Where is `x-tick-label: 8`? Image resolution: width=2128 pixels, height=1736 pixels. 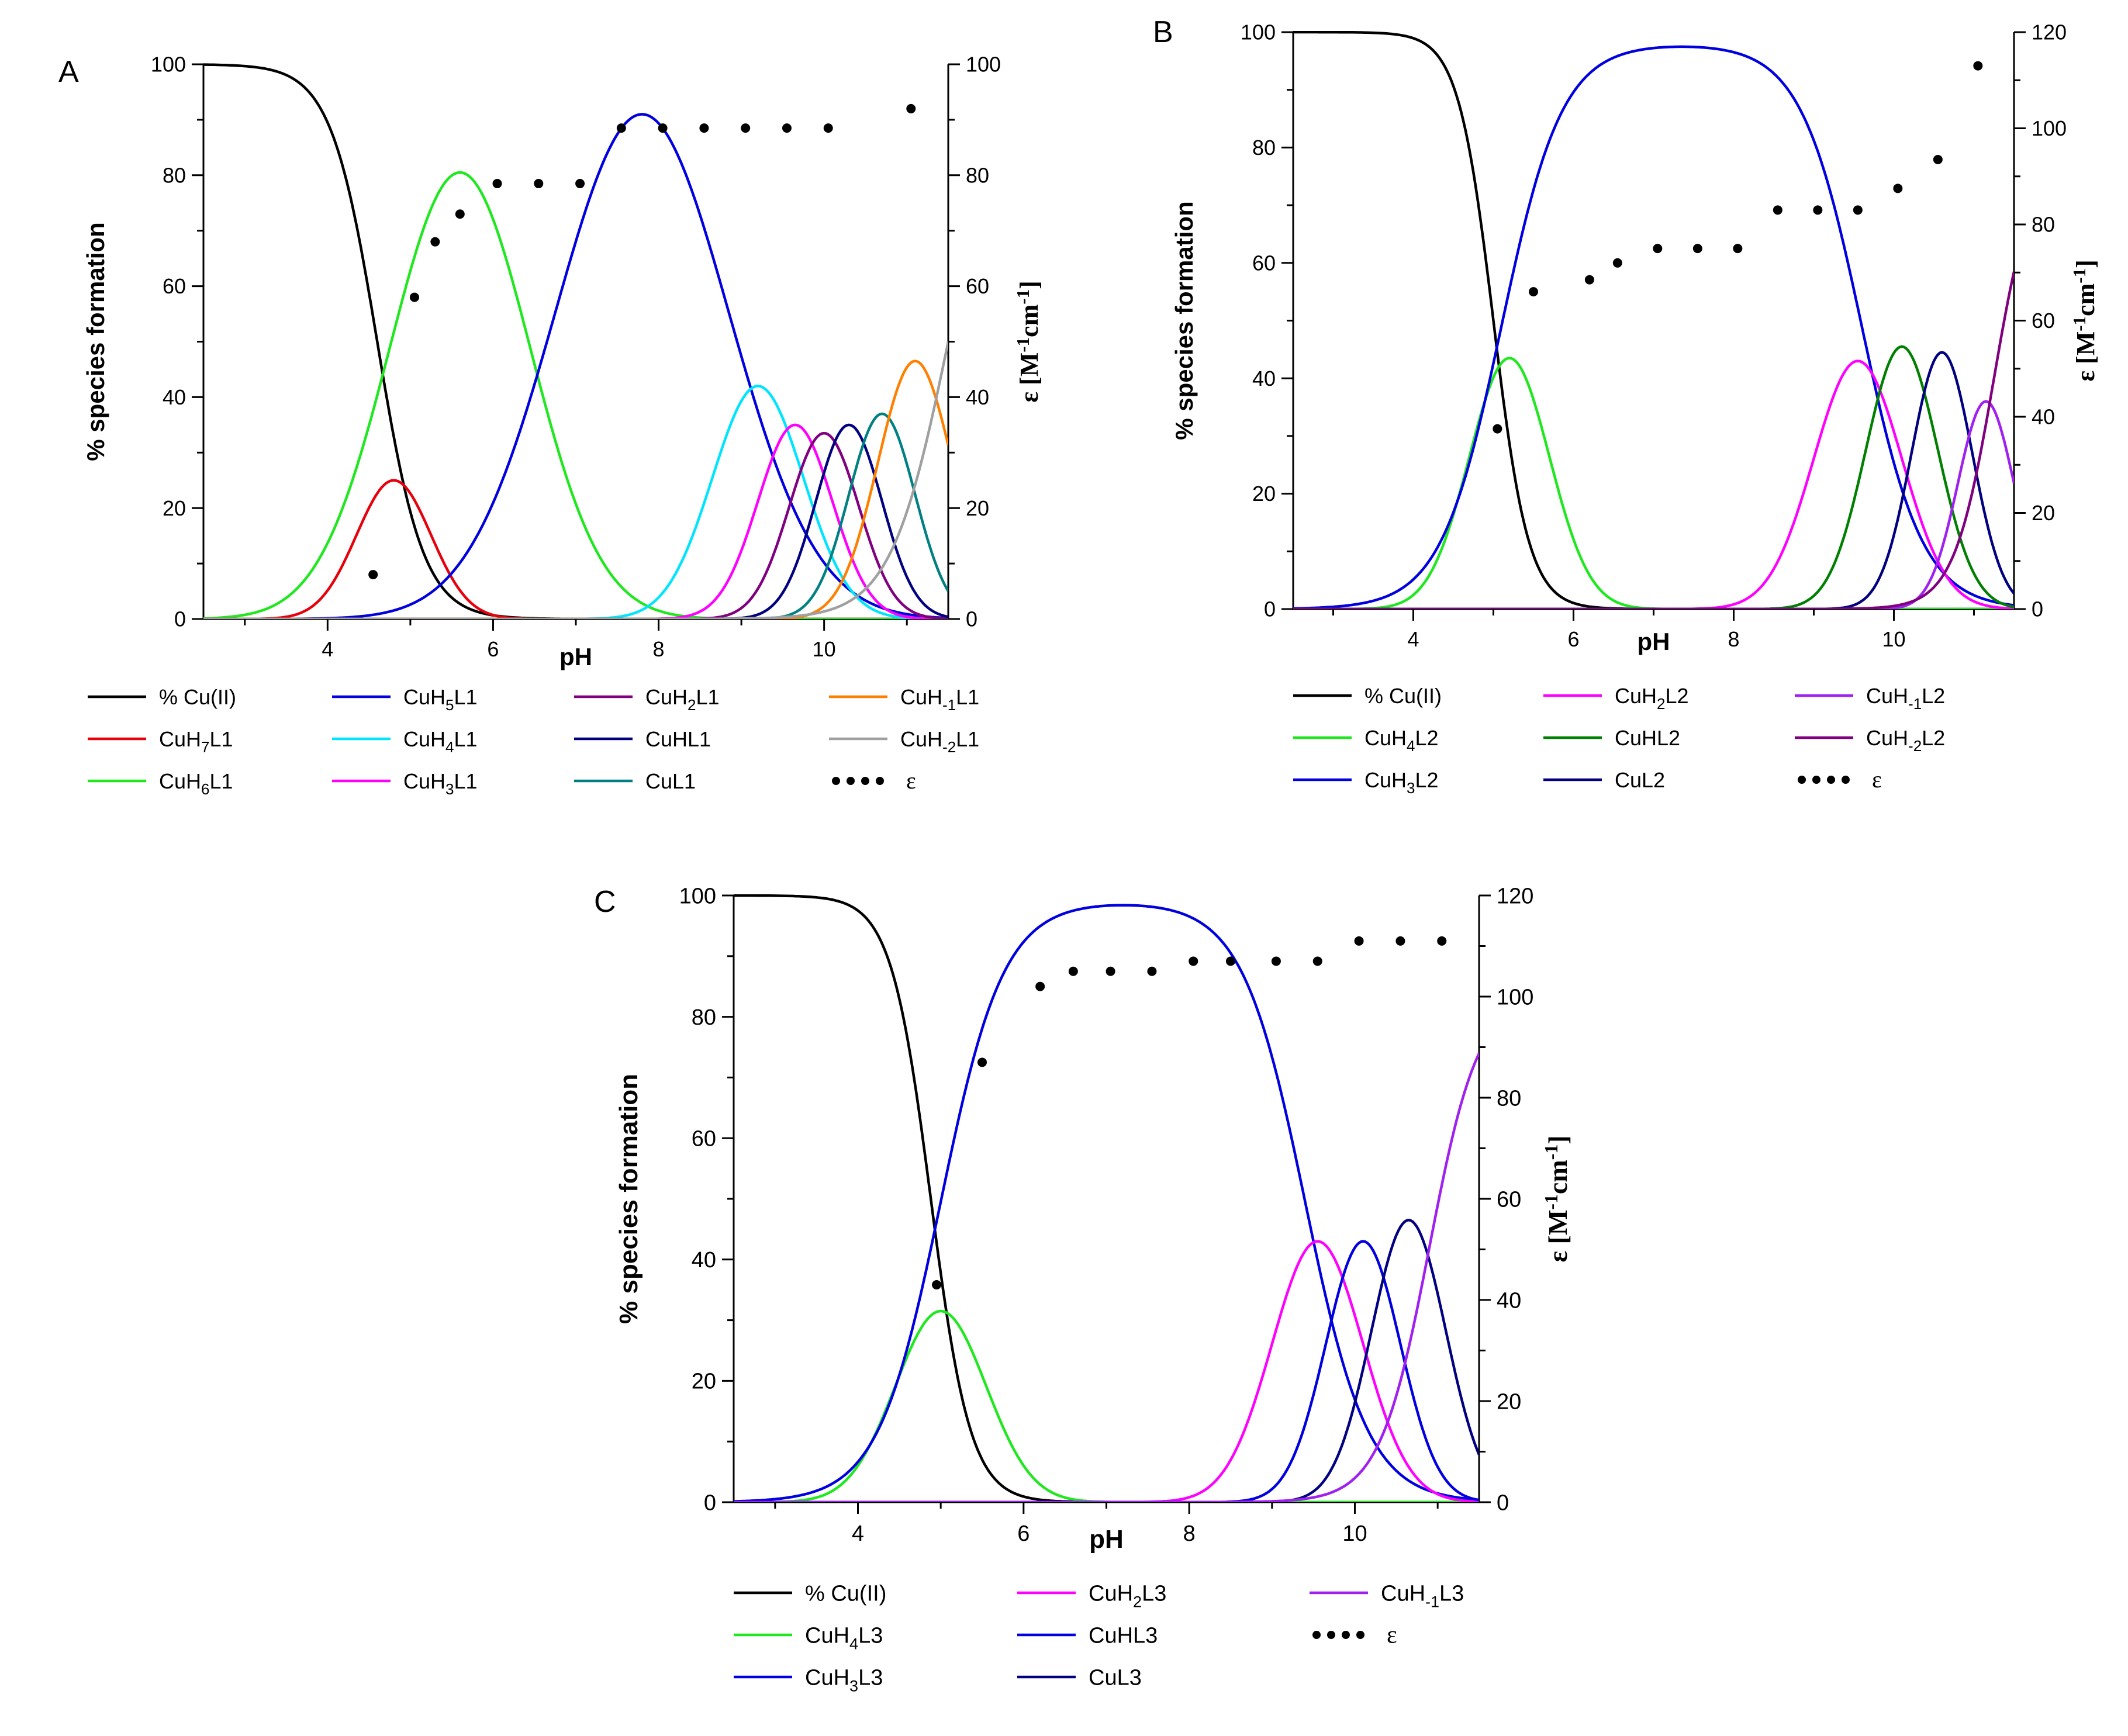 x-tick-label: 8 is located at coordinates (1189, 1534).